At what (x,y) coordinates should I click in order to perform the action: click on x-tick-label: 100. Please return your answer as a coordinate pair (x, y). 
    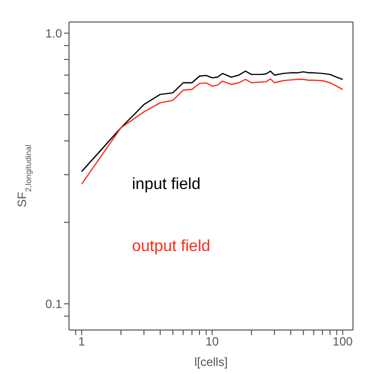
    Looking at the image, I should click on (342, 341).